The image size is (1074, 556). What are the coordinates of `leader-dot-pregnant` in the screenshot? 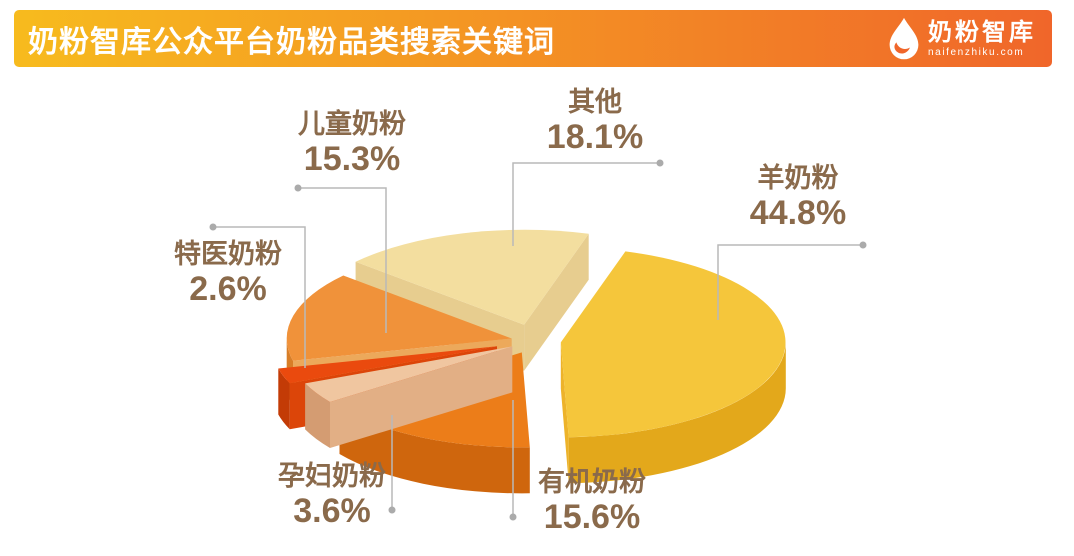 It's located at (392, 510).